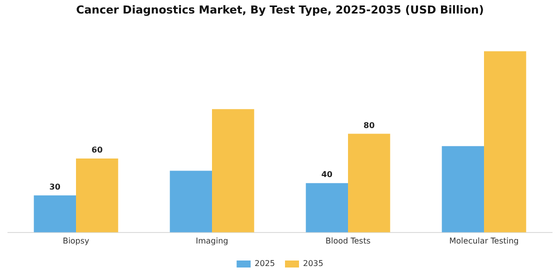  What do you see at coordinates (98, 150) in the screenshot?
I see `data-label: 60` at bounding box center [98, 150].